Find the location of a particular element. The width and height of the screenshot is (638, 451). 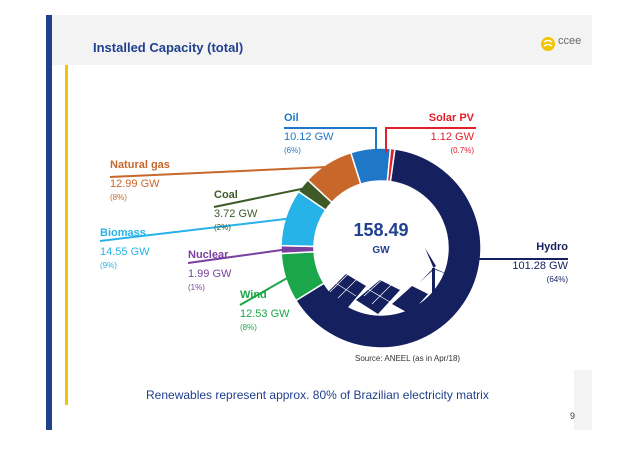

leader-line-wind is located at coordinates (264, 290).